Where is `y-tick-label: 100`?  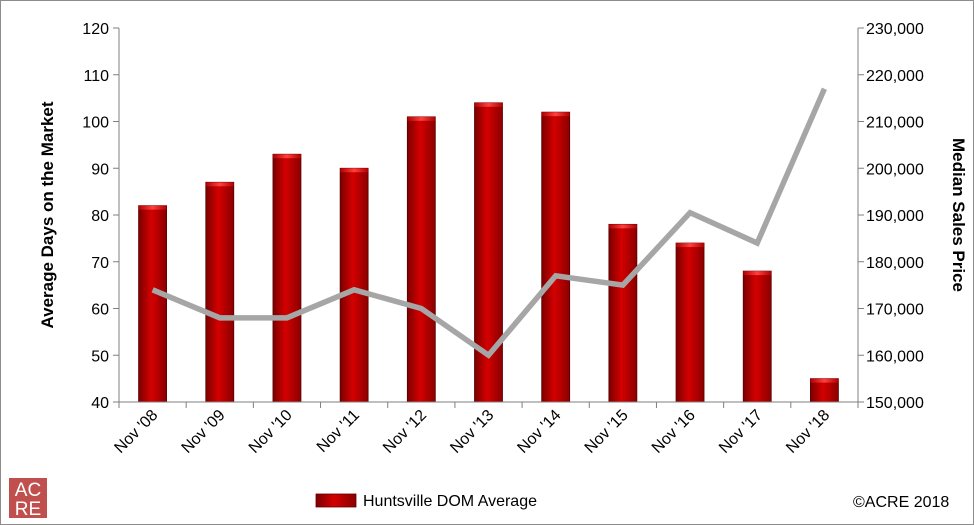
y-tick-label: 100 is located at coordinates (95, 123).